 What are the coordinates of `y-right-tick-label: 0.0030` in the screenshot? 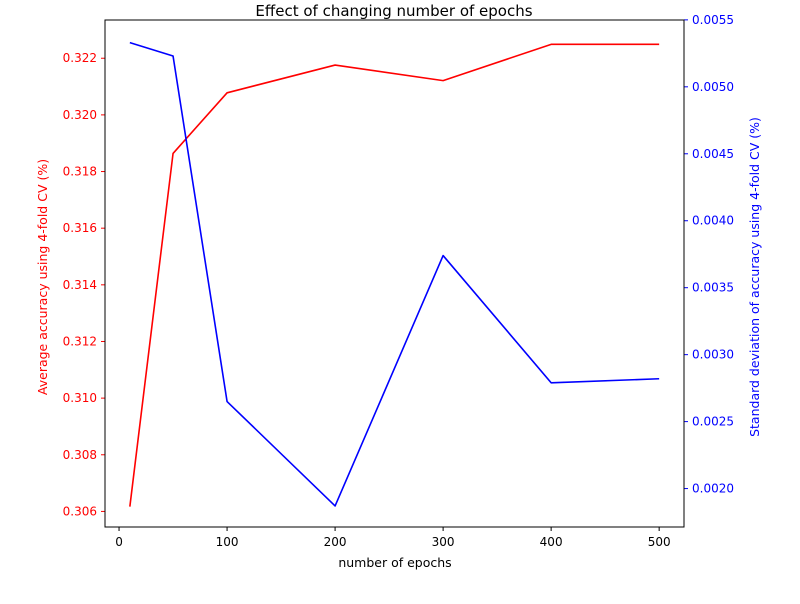 It's located at (713, 355).